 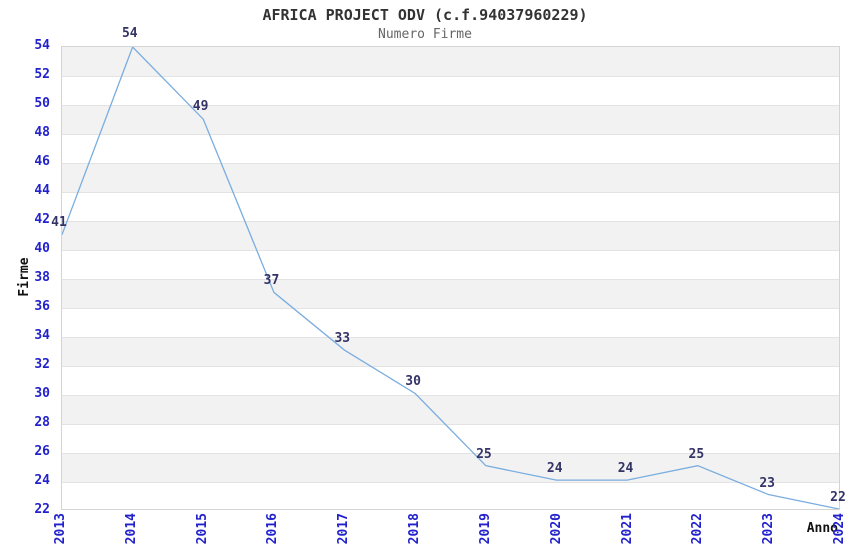 I want to click on data-point-label: 22, so click(x=838, y=497).